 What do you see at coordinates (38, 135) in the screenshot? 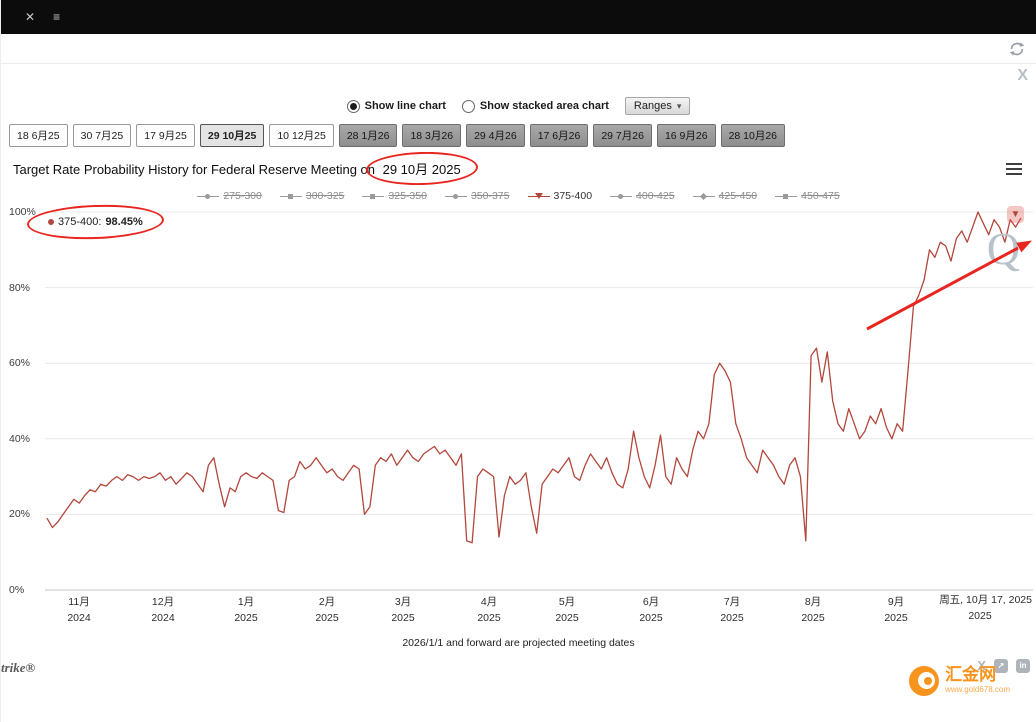
I see `meeting-tab: 18 6月25` at bounding box center [38, 135].